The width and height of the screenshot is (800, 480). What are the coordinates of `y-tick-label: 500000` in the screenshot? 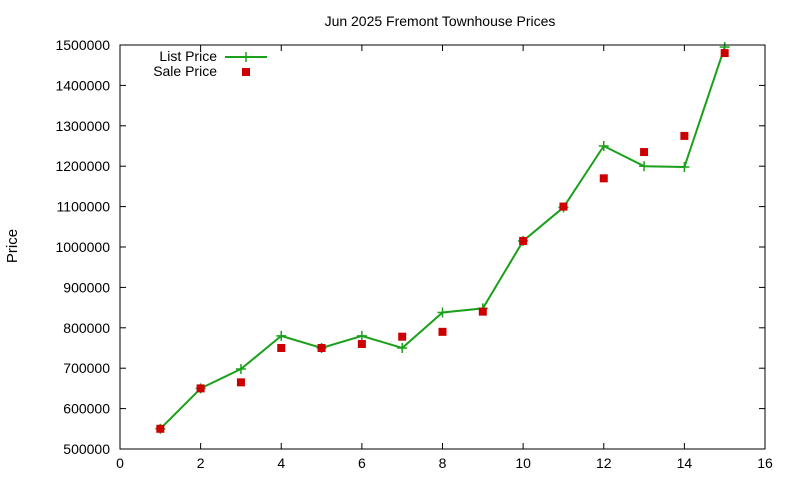 It's located at (86, 449).